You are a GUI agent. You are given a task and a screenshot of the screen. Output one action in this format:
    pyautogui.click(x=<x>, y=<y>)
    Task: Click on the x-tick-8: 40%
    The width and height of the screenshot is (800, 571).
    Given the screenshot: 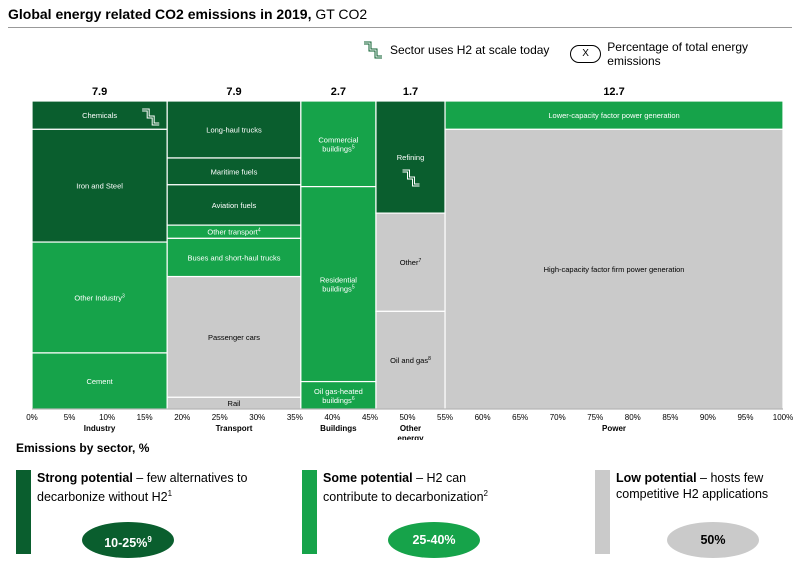 What is the action you would take?
    pyautogui.click(x=332, y=417)
    